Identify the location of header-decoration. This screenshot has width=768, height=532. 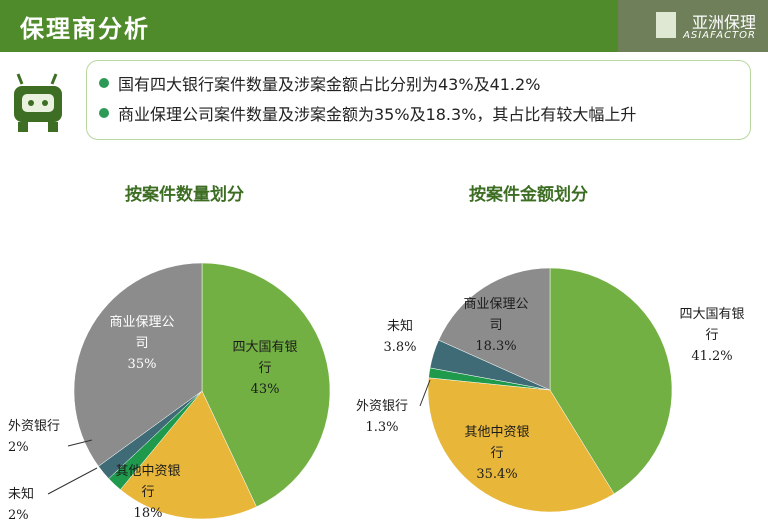
(693, 26).